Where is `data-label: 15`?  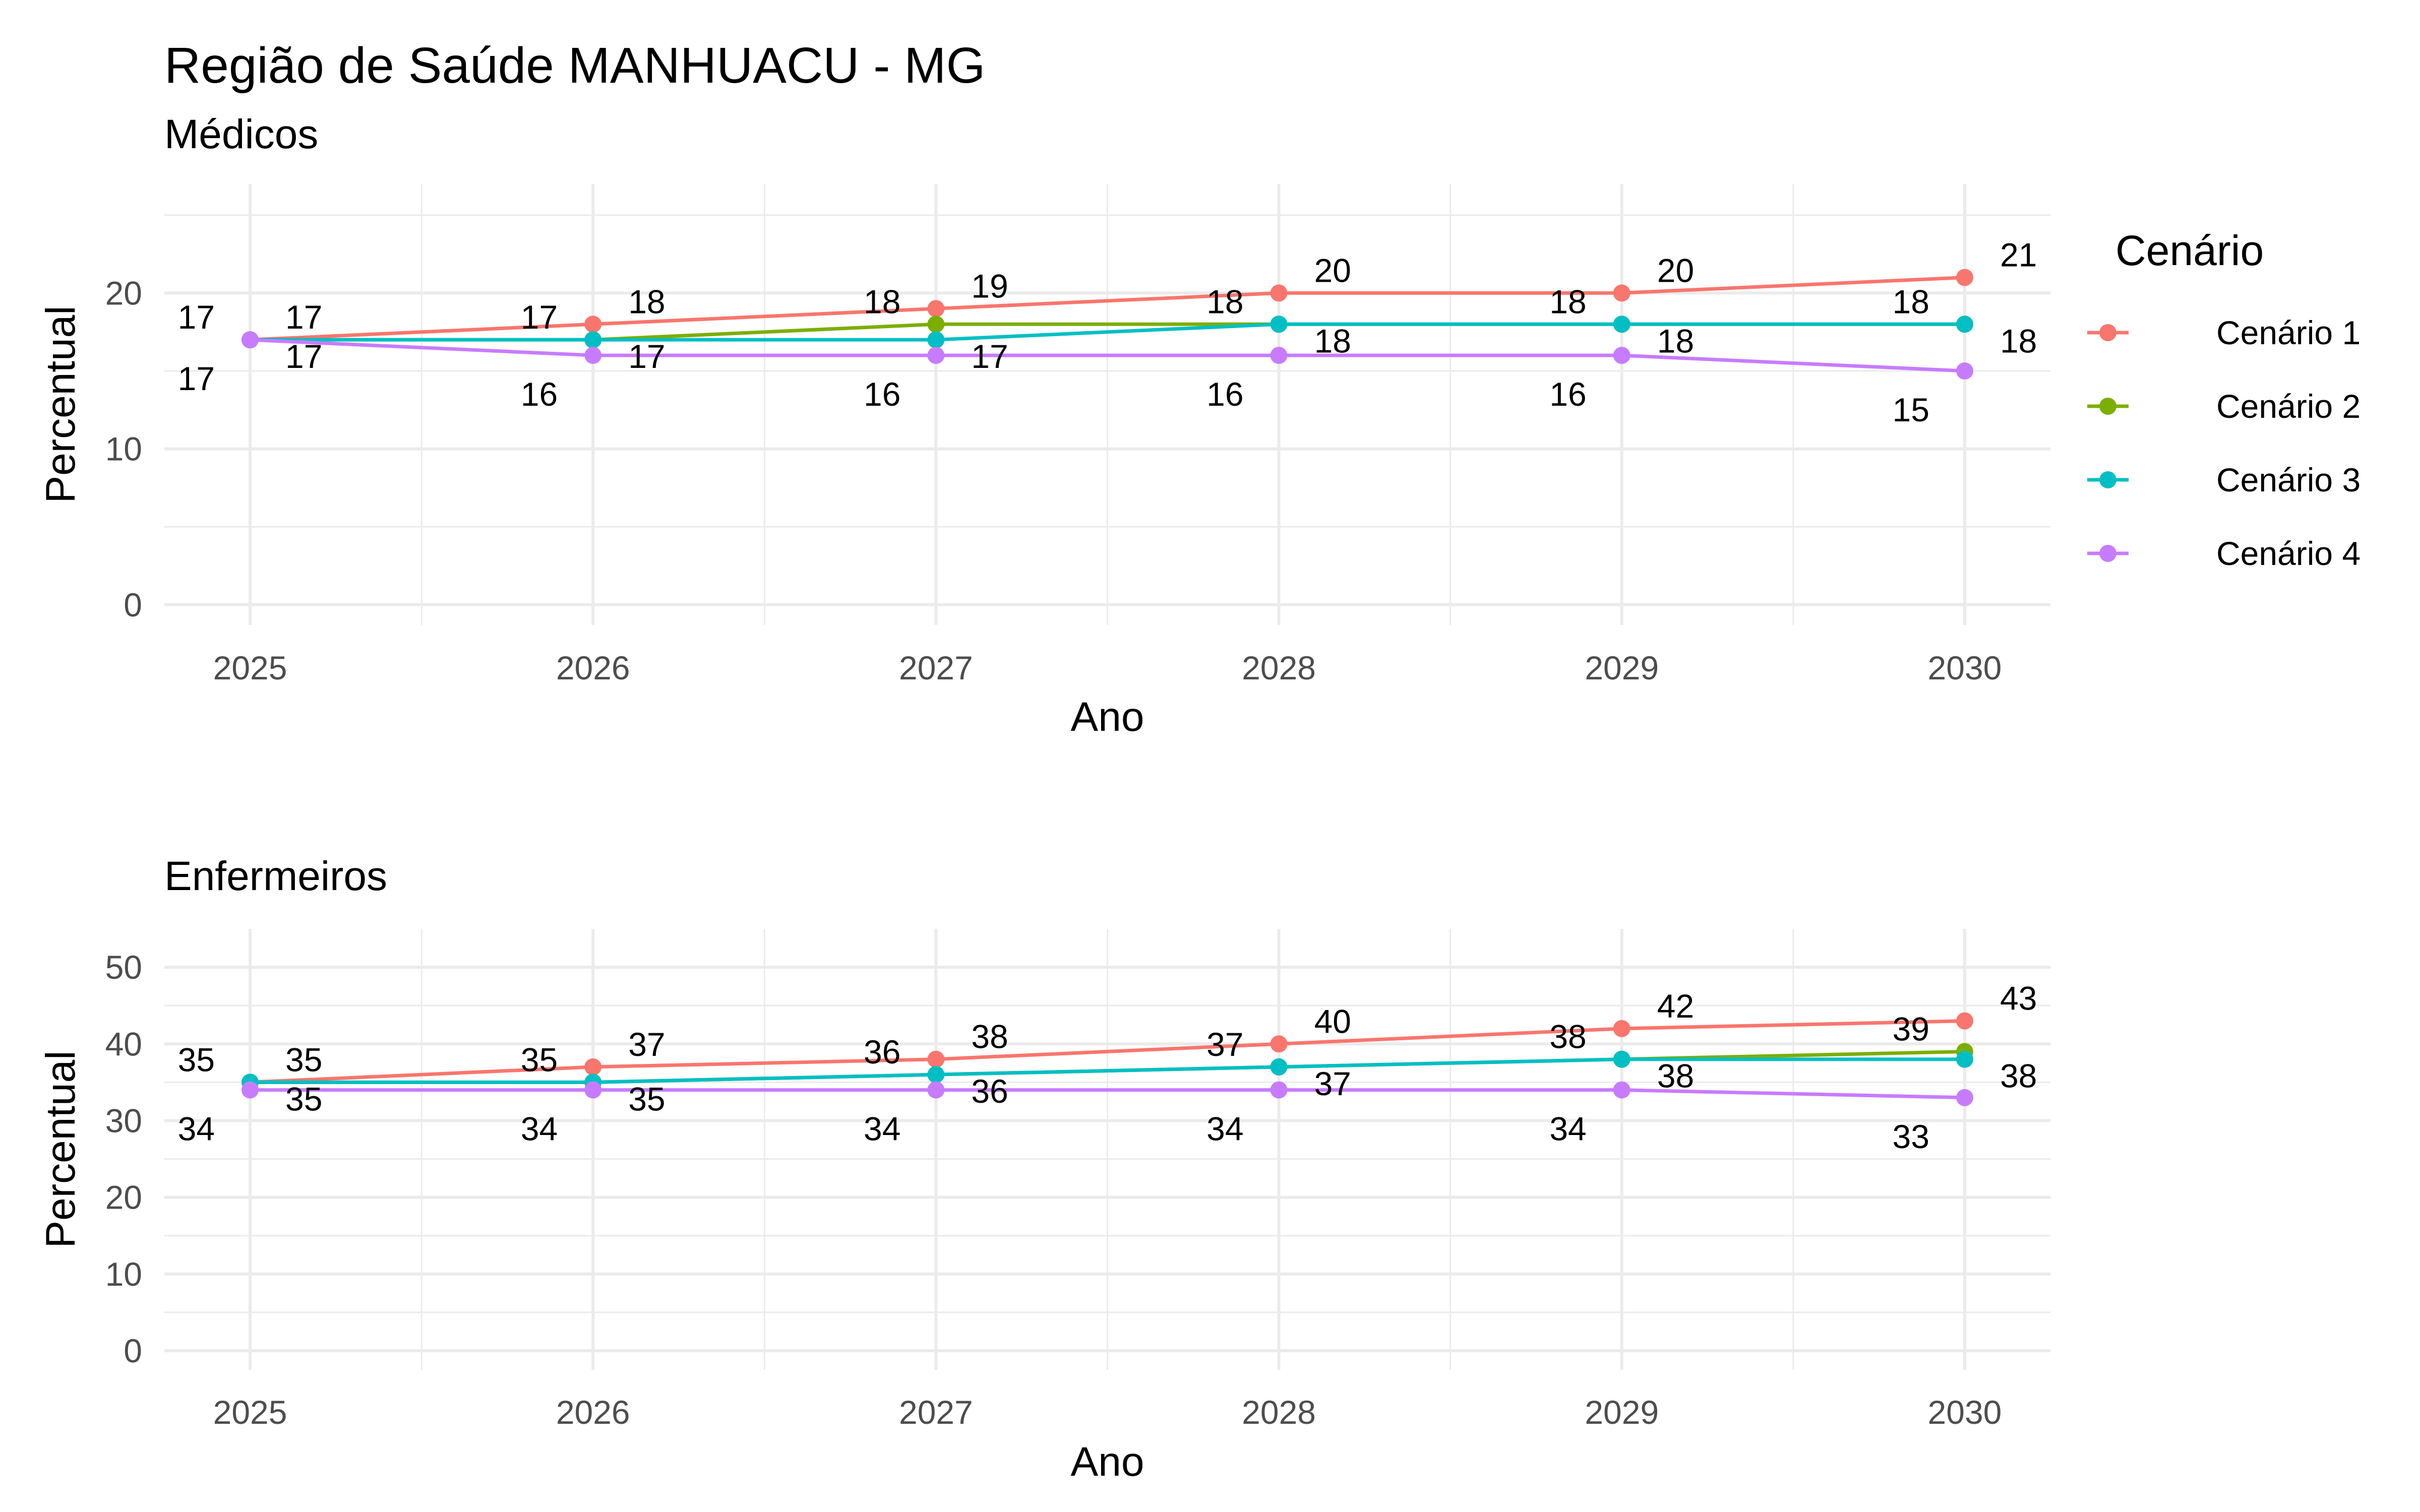
data-label: 15 is located at coordinates (1911, 409).